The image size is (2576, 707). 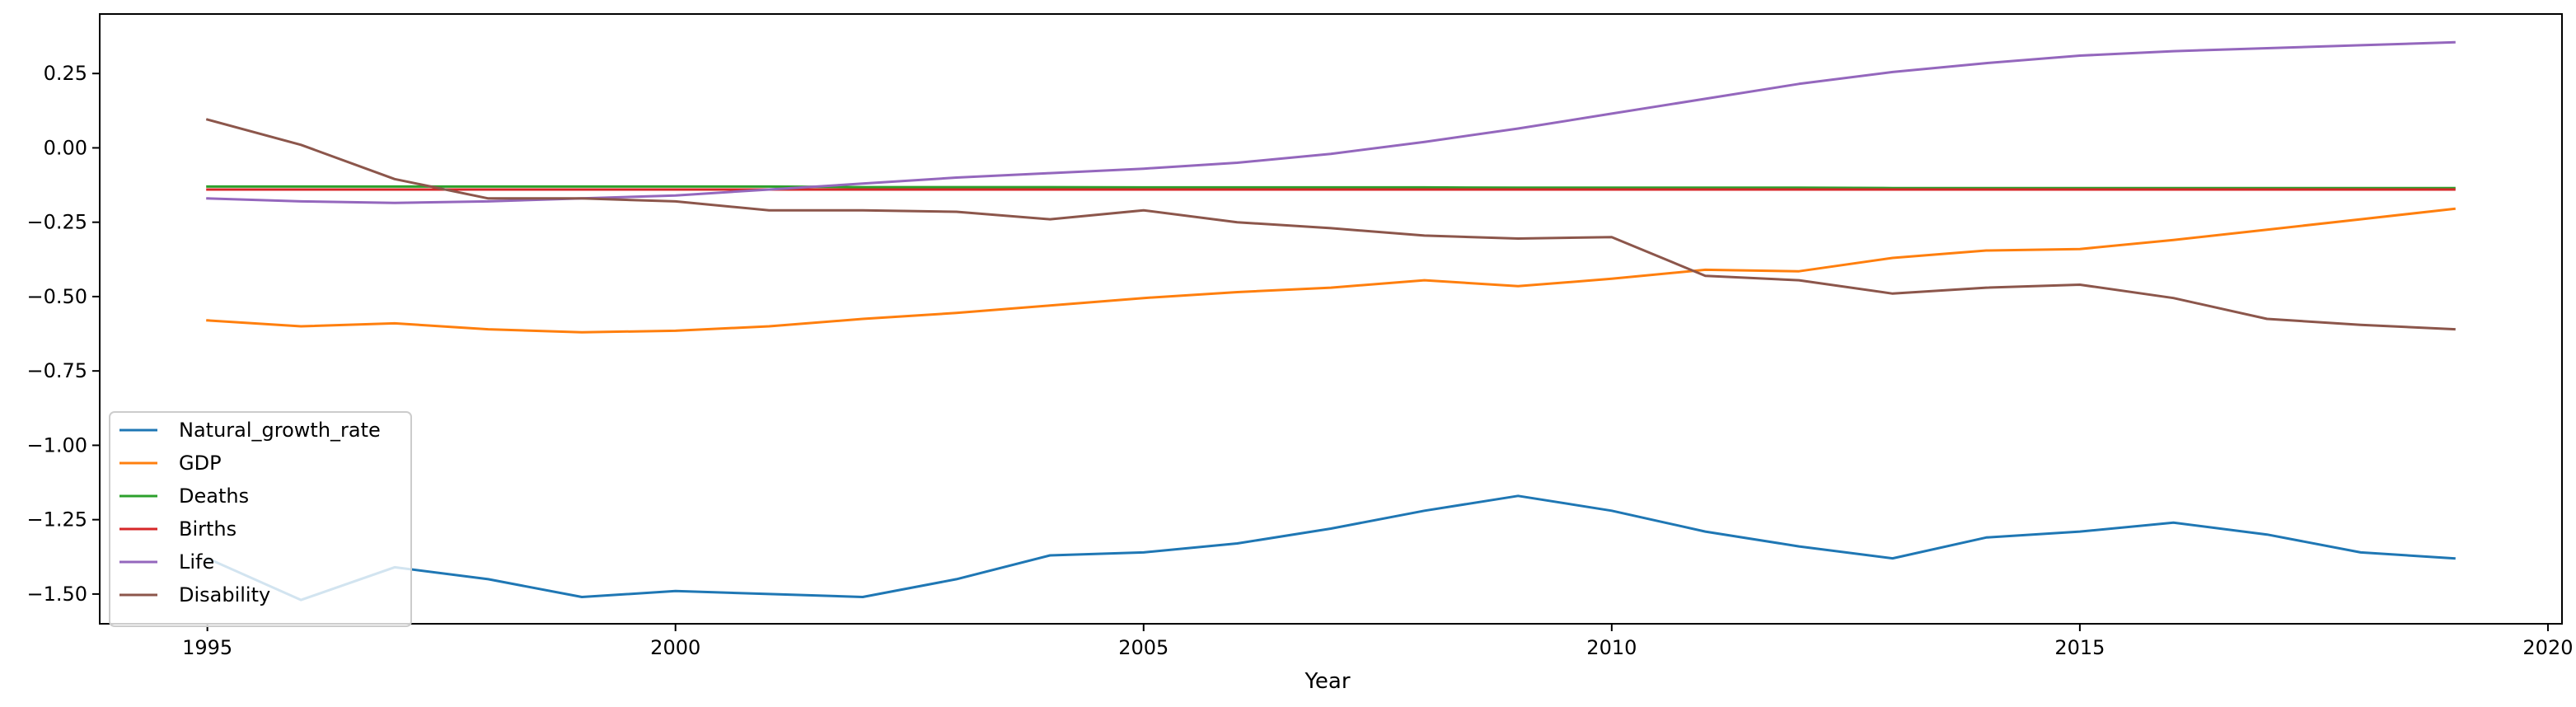 I want to click on x-tick-label: 2005, so click(x=1143, y=647).